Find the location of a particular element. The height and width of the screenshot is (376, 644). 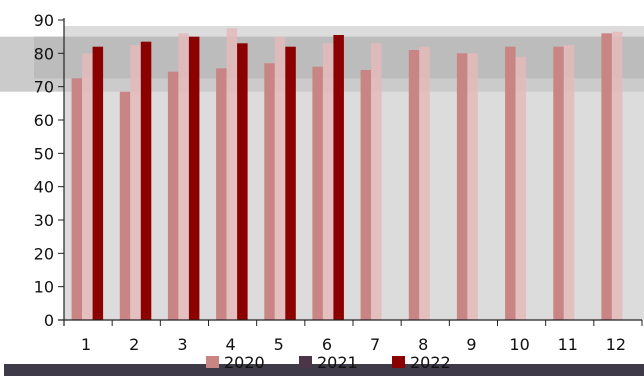

y-tick-label-30: 30 is located at coordinates (44, 220).